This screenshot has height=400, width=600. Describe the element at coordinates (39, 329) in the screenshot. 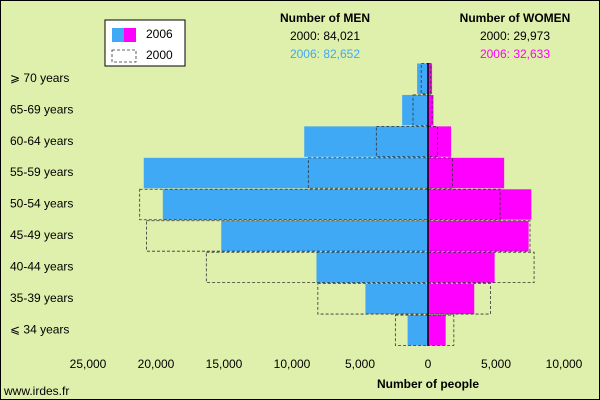

I see `y-tick-label: ⩽ 34 years` at that location.